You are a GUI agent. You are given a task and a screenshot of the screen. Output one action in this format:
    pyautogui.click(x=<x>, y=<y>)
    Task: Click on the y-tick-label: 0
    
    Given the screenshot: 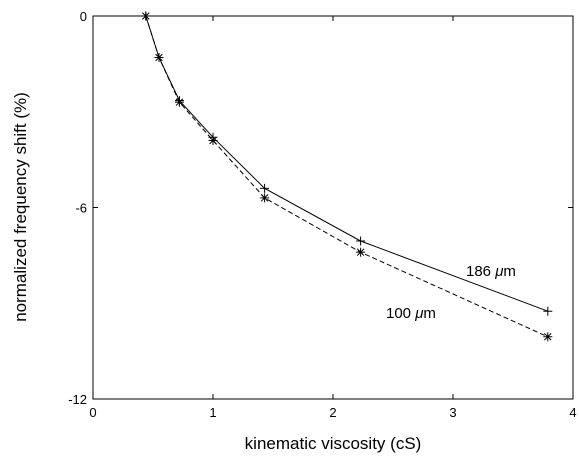 What is the action you would take?
    pyautogui.click(x=83, y=16)
    